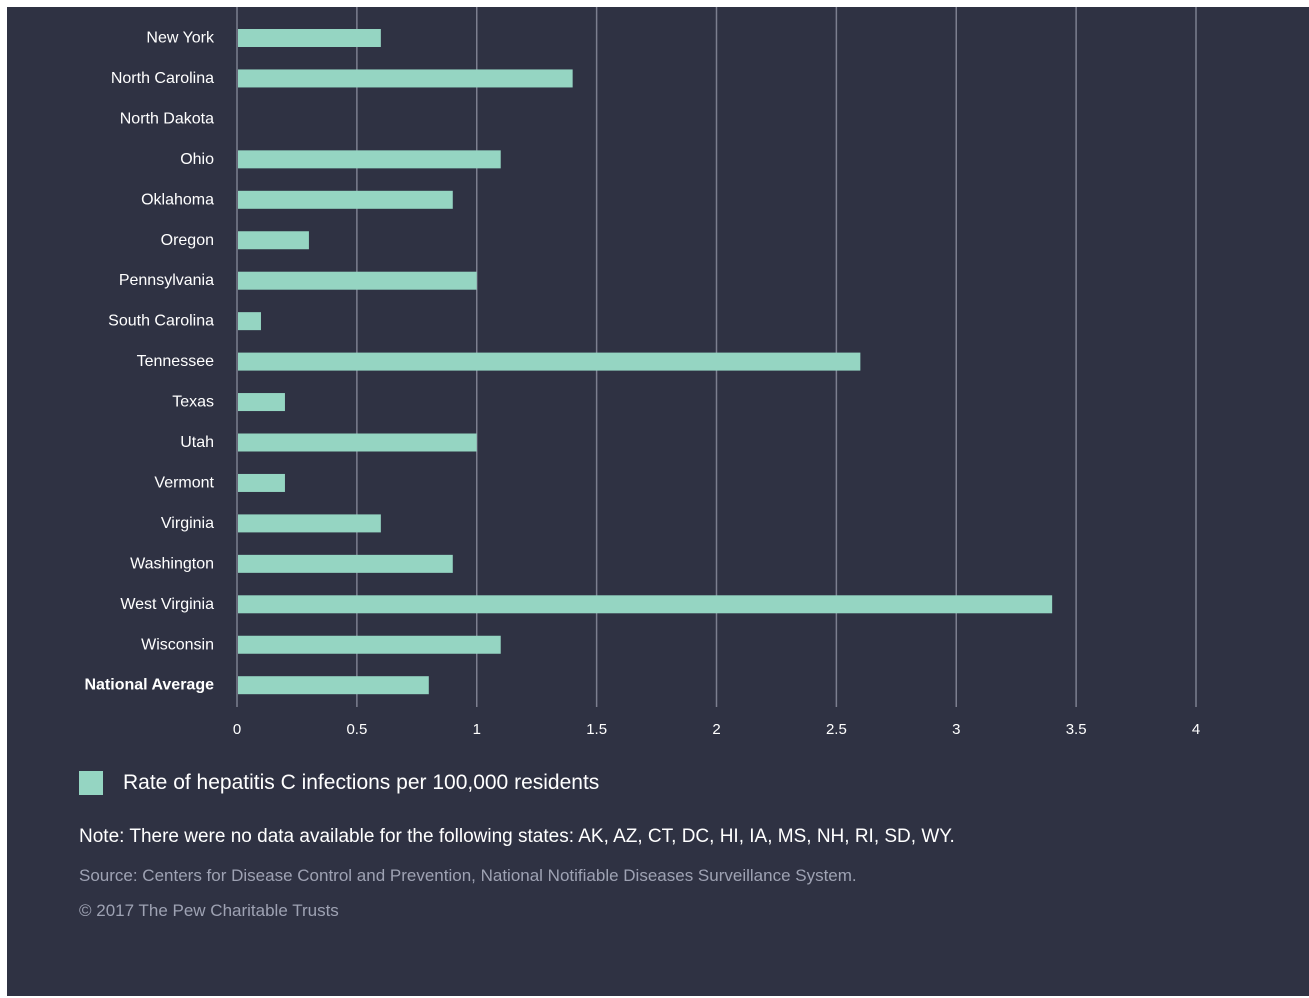 This screenshot has height=998, width=1309. Describe the element at coordinates (405, 78) in the screenshot. I see `bar-north-carolina` at that location.